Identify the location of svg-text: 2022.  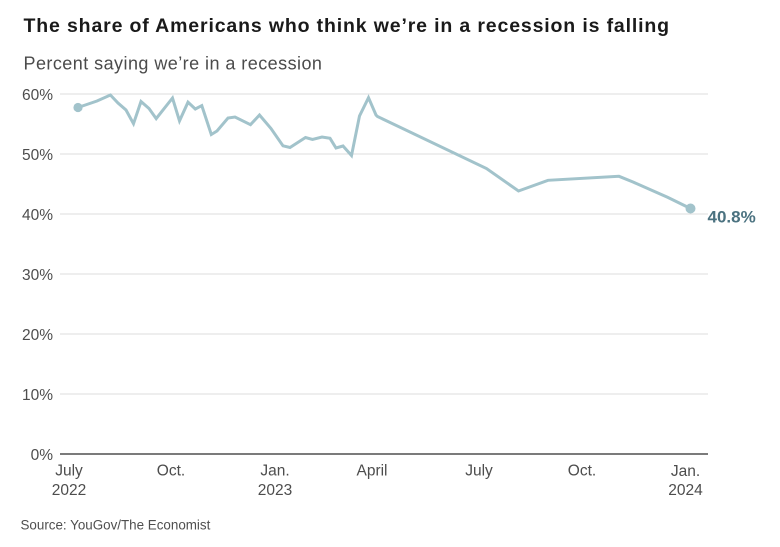
(69, 490).